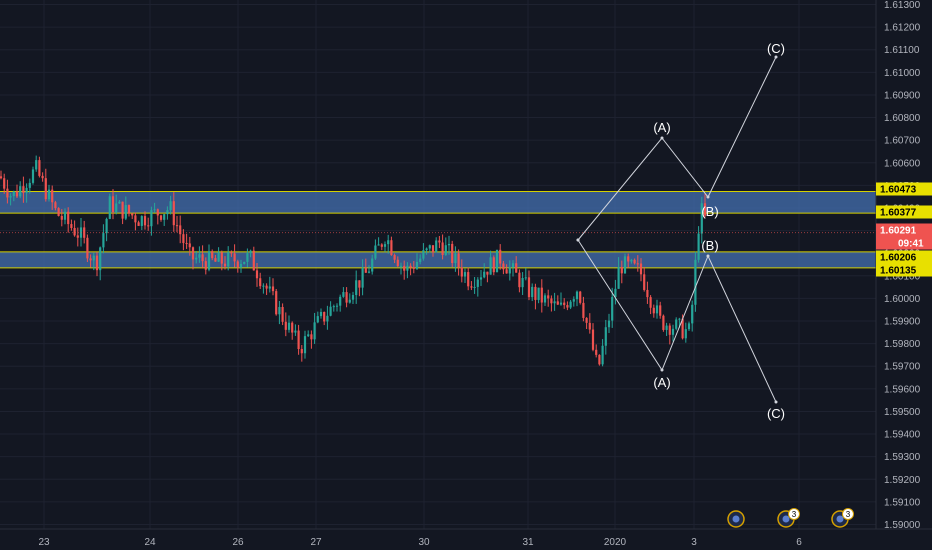 Image resolution: width=932 pixels, height=550 pixels. I want to click on event-count-label: 3, so click(848, 514).